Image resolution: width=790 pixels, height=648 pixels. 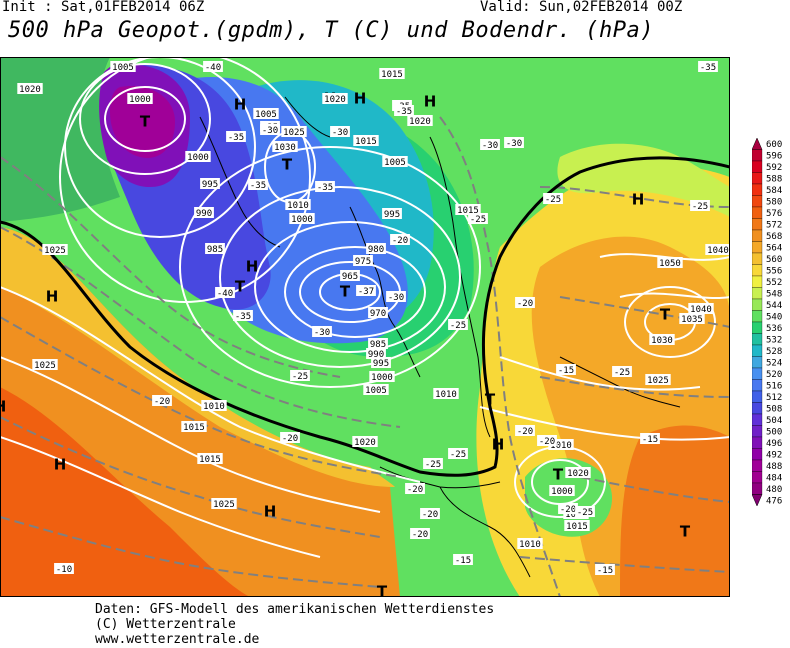 What do you see at coordinates (774, 352) in the screenshot?
I see `legend-value: 528` at bounding box center [774, 352].